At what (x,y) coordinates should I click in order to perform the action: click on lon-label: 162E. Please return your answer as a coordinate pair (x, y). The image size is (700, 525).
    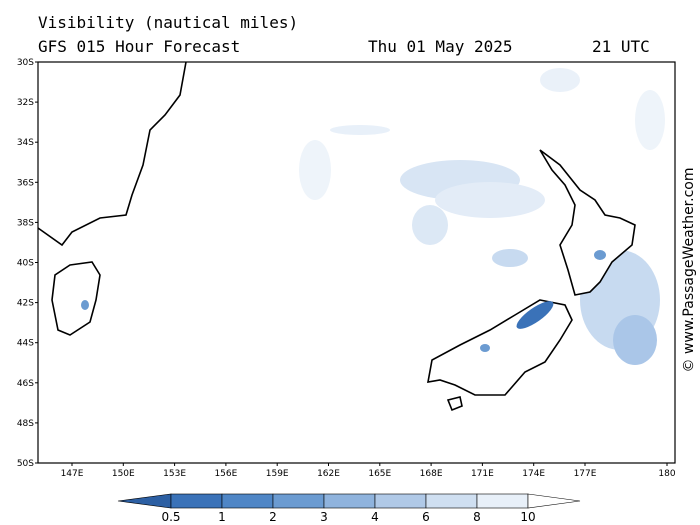
    Looking at the image, I should click on (328, 474).